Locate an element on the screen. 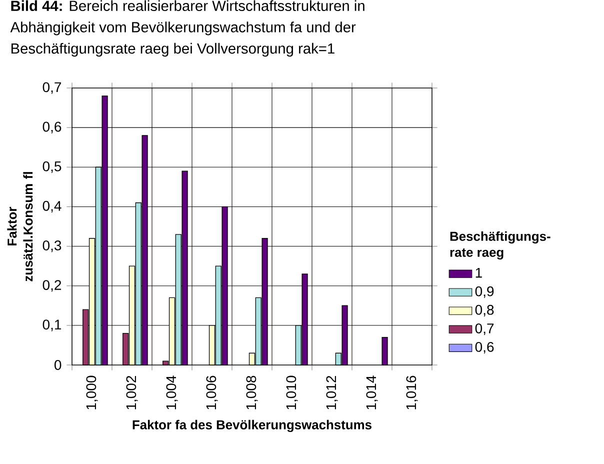  x-tick-label: 1,000 is located at coordinates (92, 393).